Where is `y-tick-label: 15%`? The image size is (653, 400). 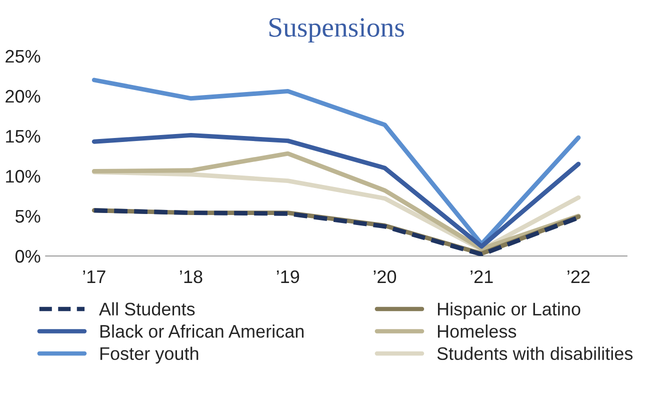
y-tick-label: 15% is located at coordinates (23, 136).